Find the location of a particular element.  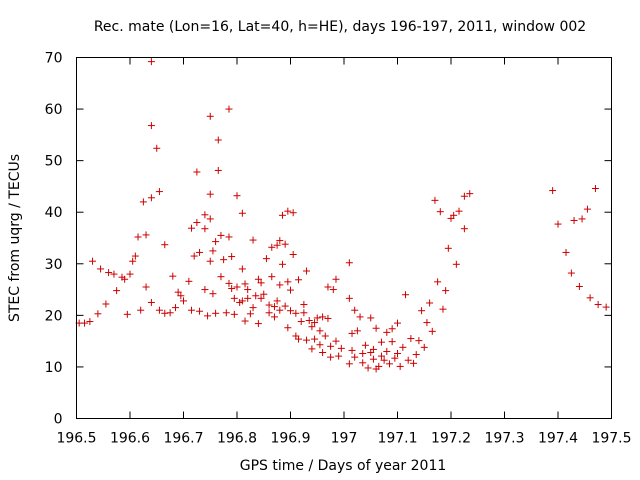

y-tick-label: 60 is located at coordinates (54, 110).